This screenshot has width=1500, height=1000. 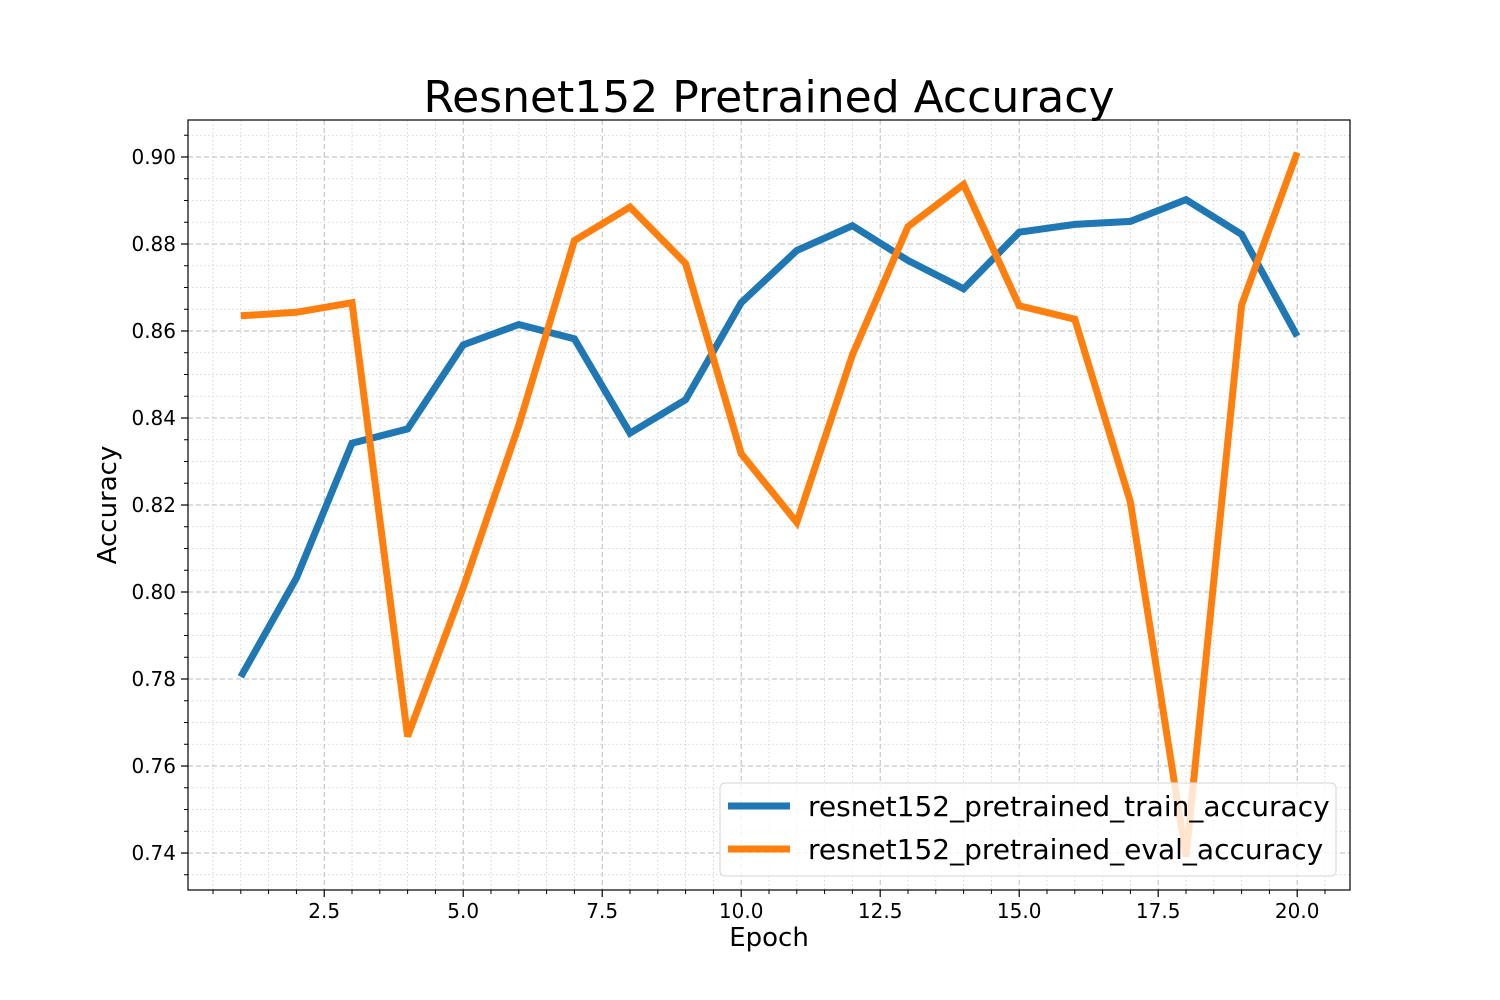 What do you see at coordinates (153, 766) in the screenshot?
I see `y-tick-label: 0.76` at bounding box center [153, 766].